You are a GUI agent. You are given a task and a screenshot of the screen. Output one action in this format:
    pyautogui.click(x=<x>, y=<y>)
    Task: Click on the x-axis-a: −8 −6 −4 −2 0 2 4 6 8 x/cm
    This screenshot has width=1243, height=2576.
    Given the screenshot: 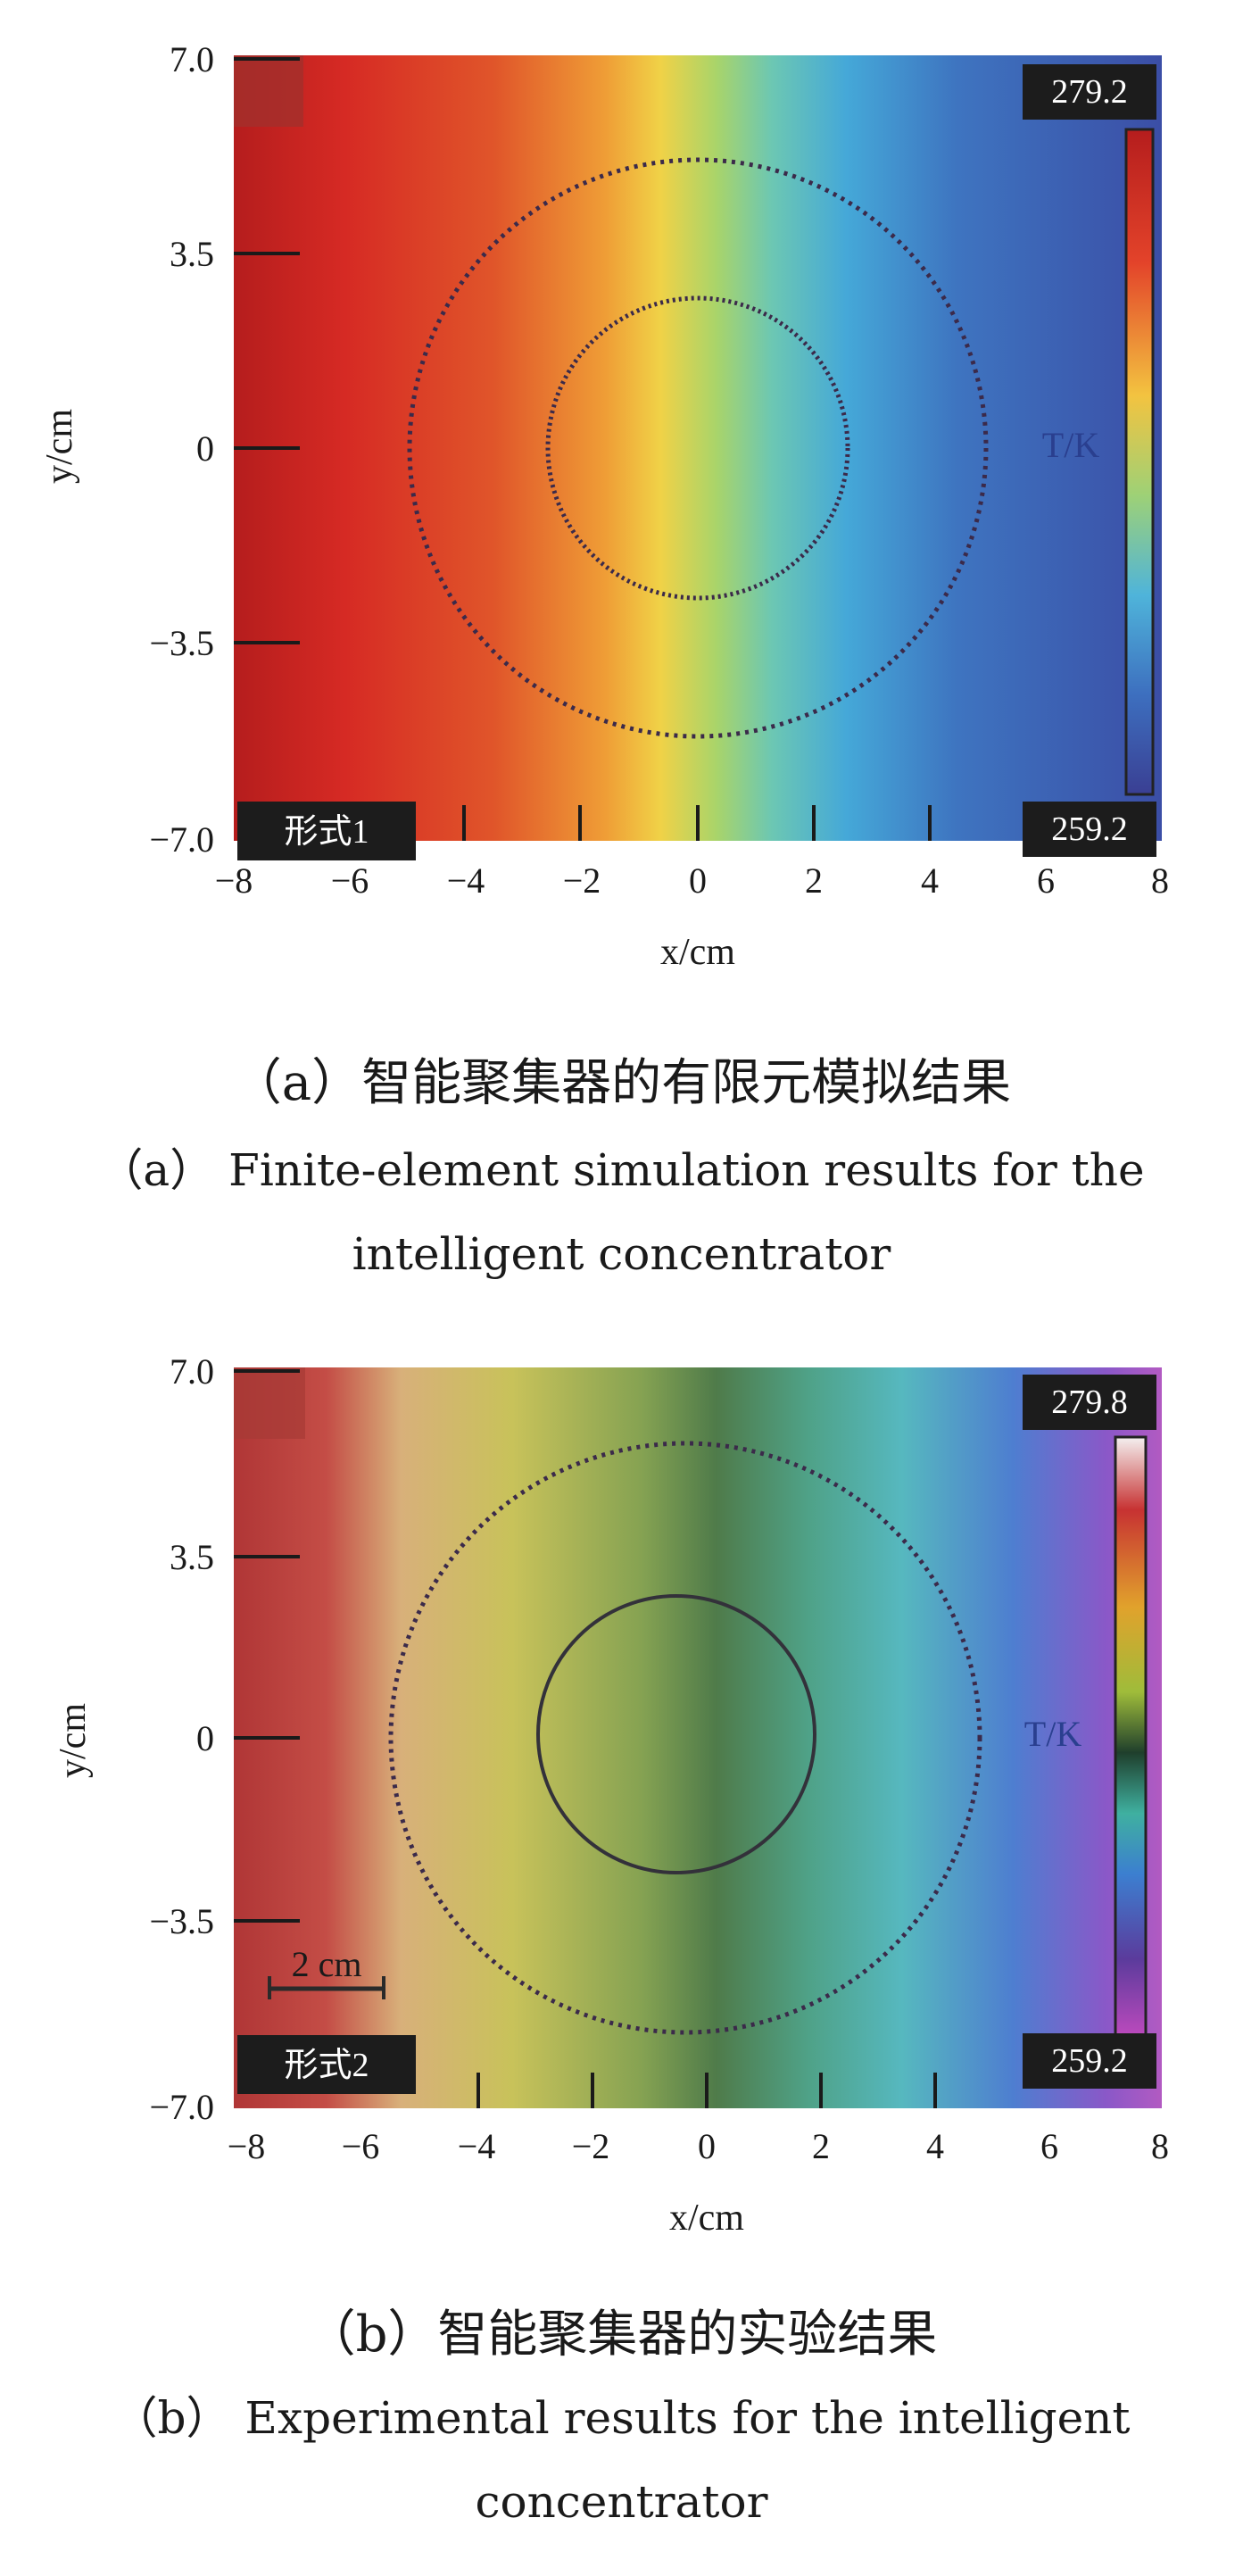 What is the action you would take?
    pyautogui.click(x=692, y=889)
    